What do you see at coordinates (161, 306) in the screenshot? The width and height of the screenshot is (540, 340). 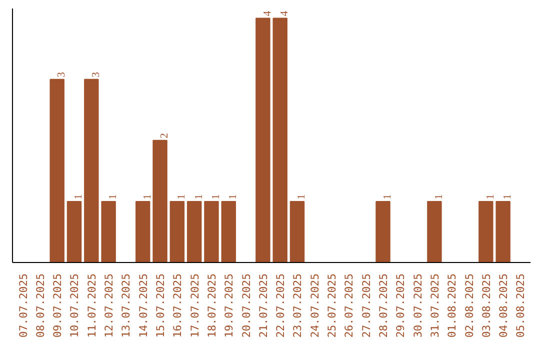 I see `x-tick-label: 15.07.2025` at bounding box center [161, 306].